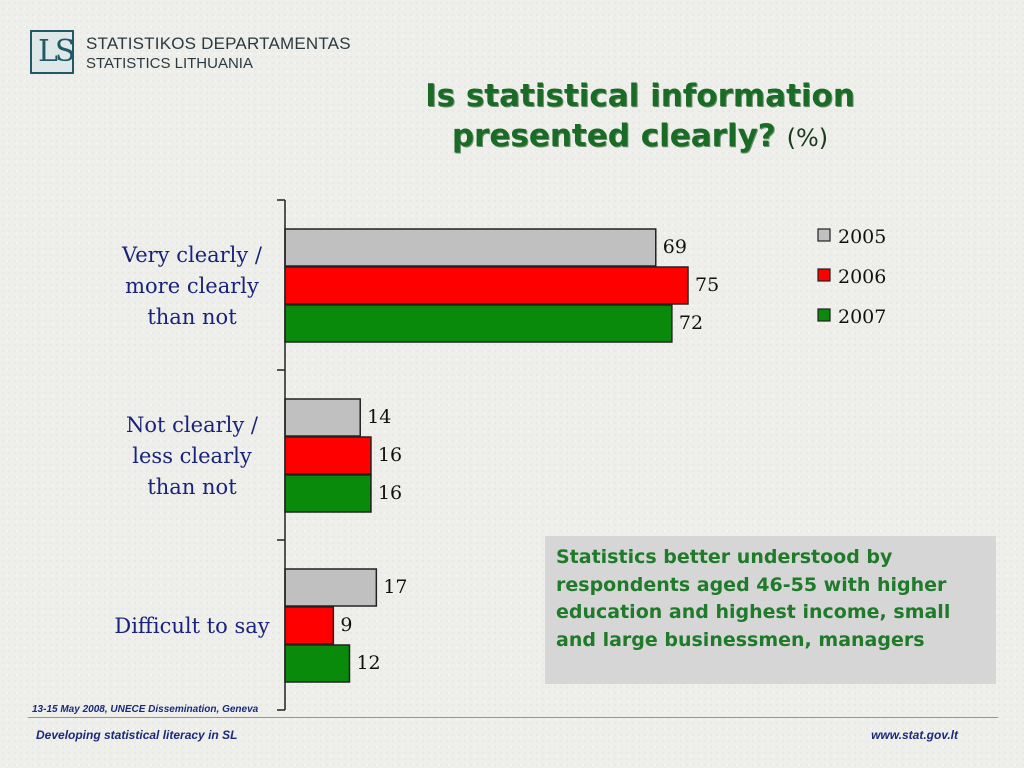  I want to click on title-unit: (%), so click(807, 138).